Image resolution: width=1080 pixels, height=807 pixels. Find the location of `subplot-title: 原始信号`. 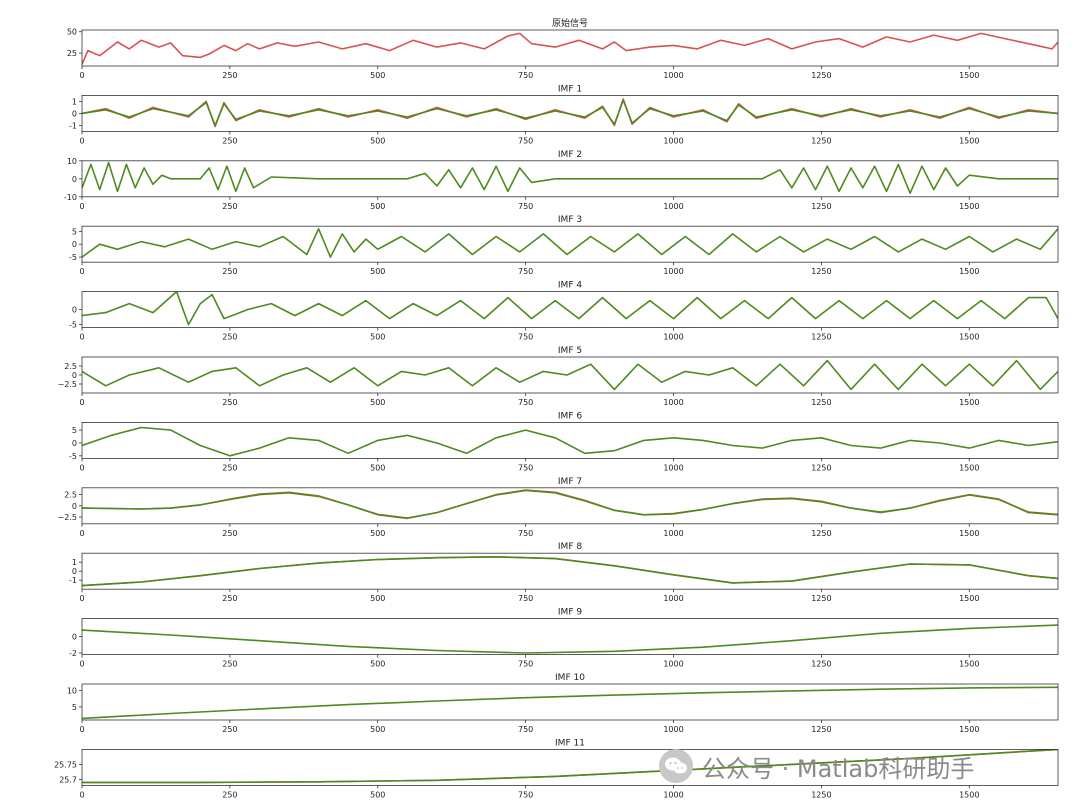

subplot-title: 原始信号 is located at coordinates (570, 23).